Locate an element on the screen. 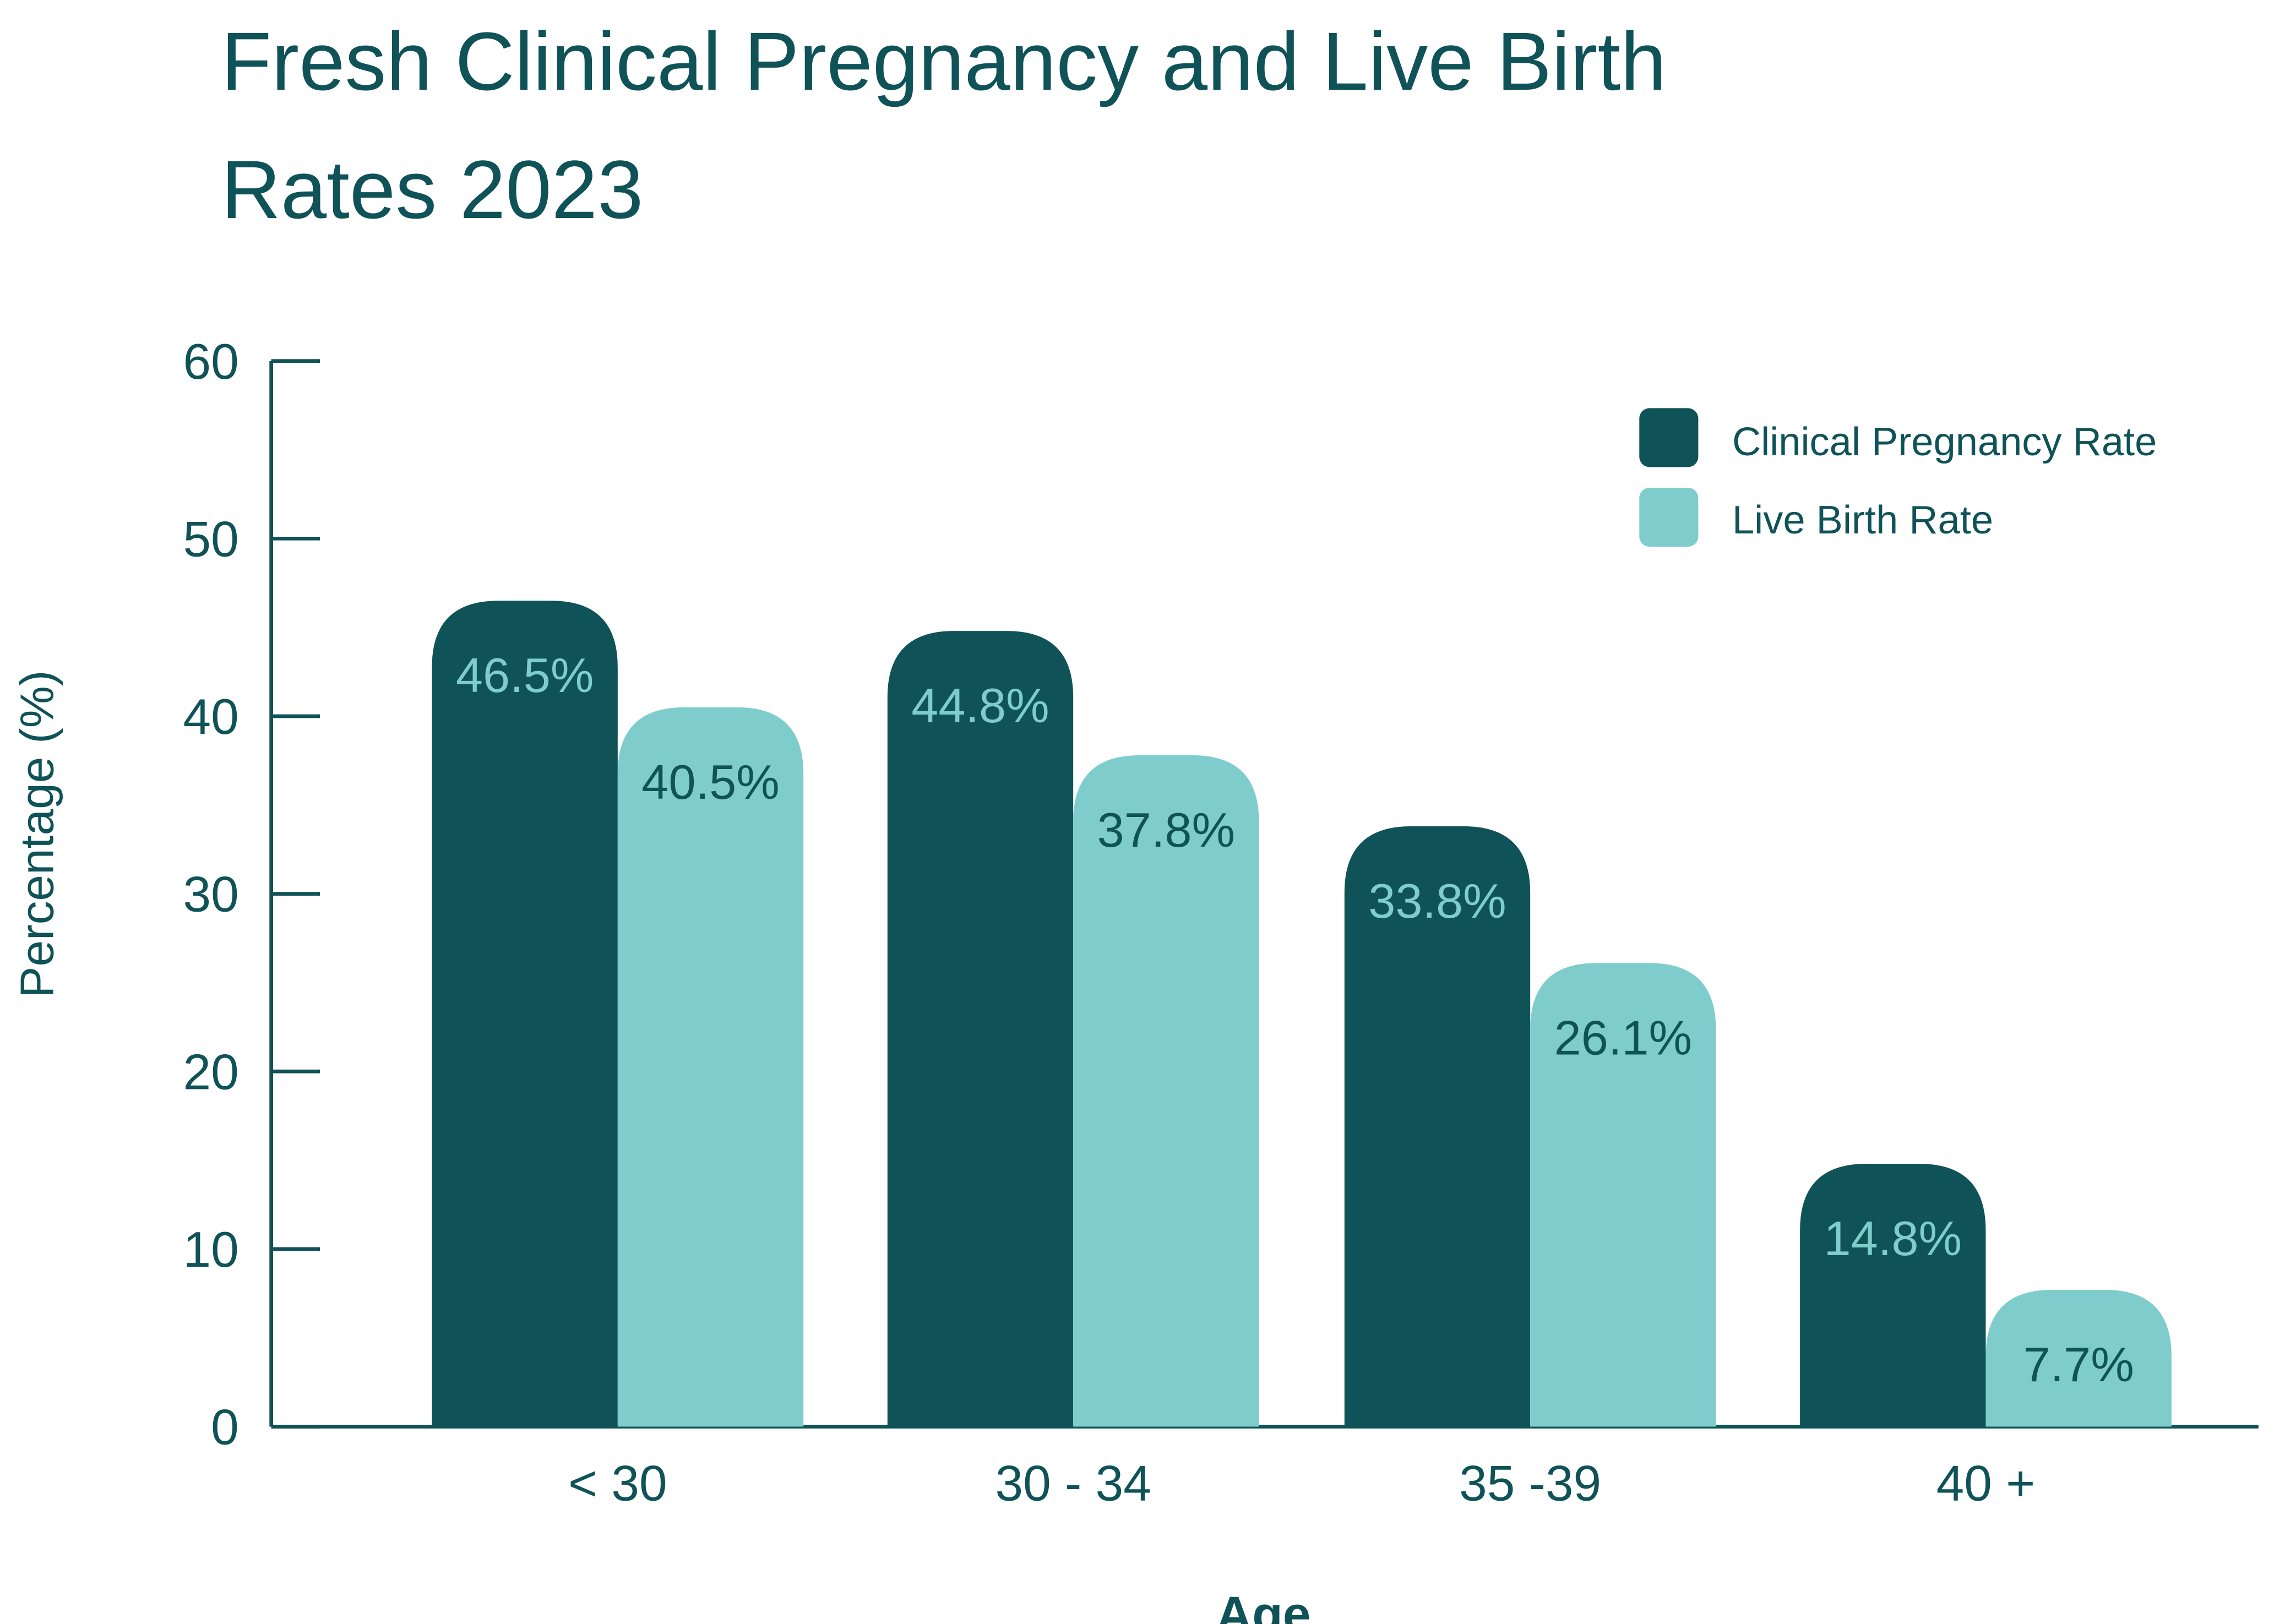 Image resolution: width=2285 pixels, height=1624 pixels. chart-title-line-2: Rates 2023 is located at coordinates (432, 190).